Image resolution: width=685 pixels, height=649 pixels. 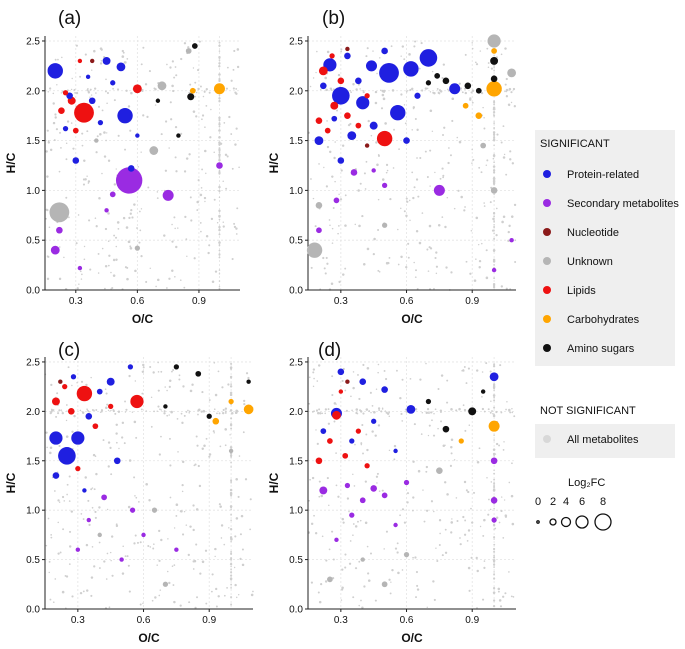 I want to click on panel-label: (a), so click(x=69, y=18).